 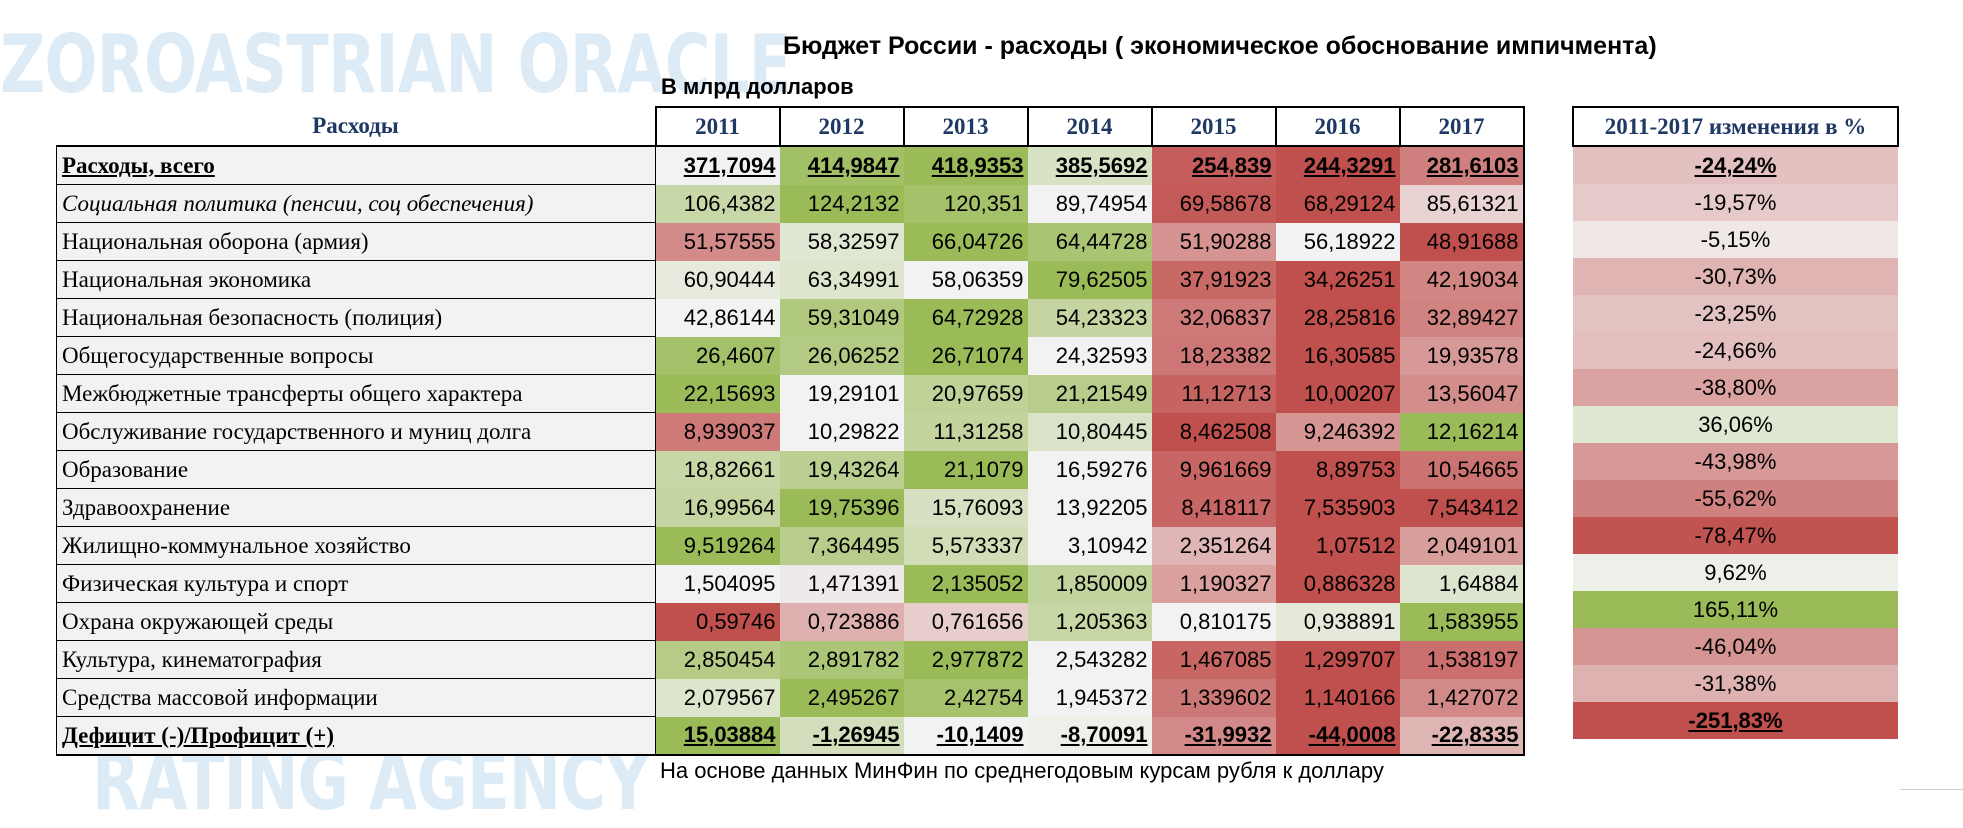 I want to click on change-cell: -43,98%, so click(x=1735, y=461).